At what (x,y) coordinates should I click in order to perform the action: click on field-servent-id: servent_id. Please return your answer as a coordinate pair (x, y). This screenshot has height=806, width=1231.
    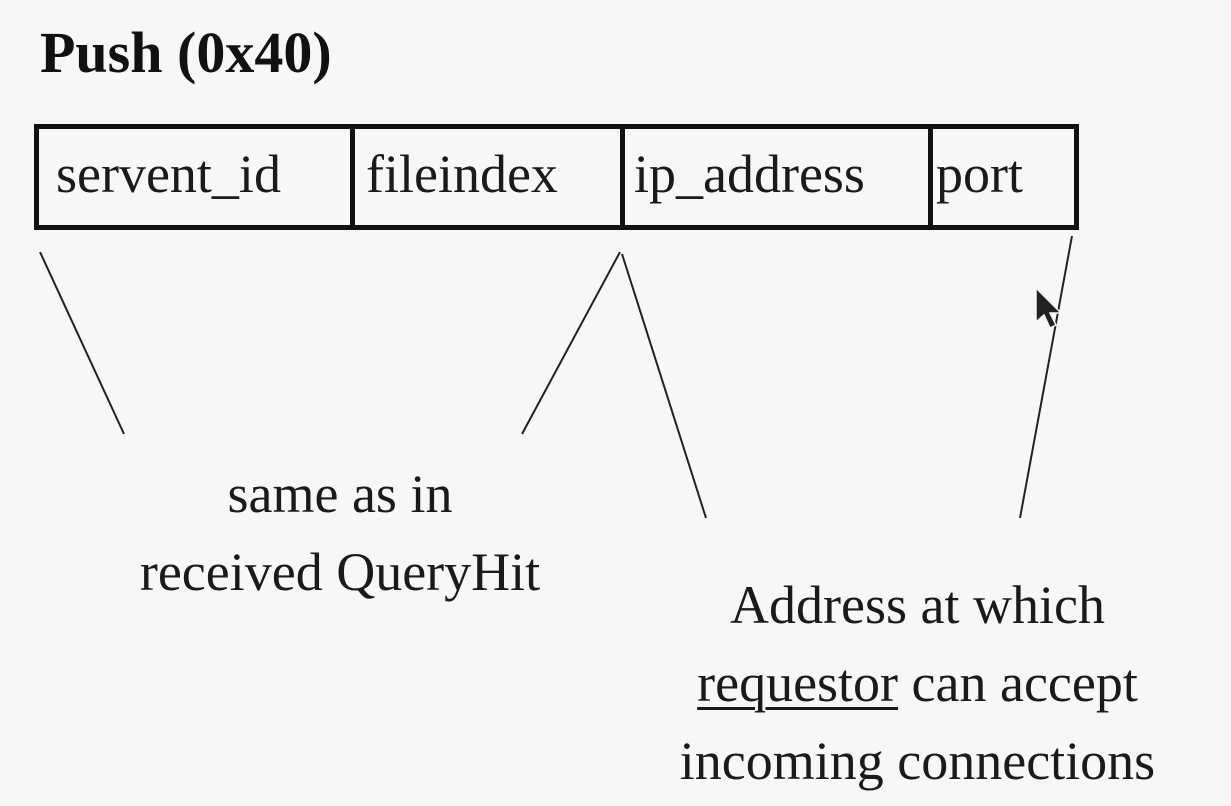
    Looking at the image, I should click on (168, 174).